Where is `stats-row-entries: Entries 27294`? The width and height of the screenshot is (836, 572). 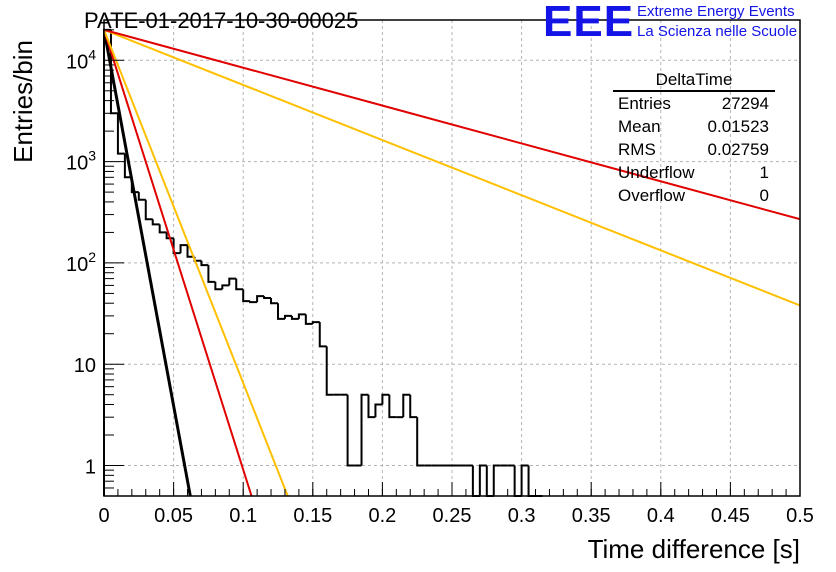 stats-row-entries: Entries 27294 is located at coordinates (694, 103).